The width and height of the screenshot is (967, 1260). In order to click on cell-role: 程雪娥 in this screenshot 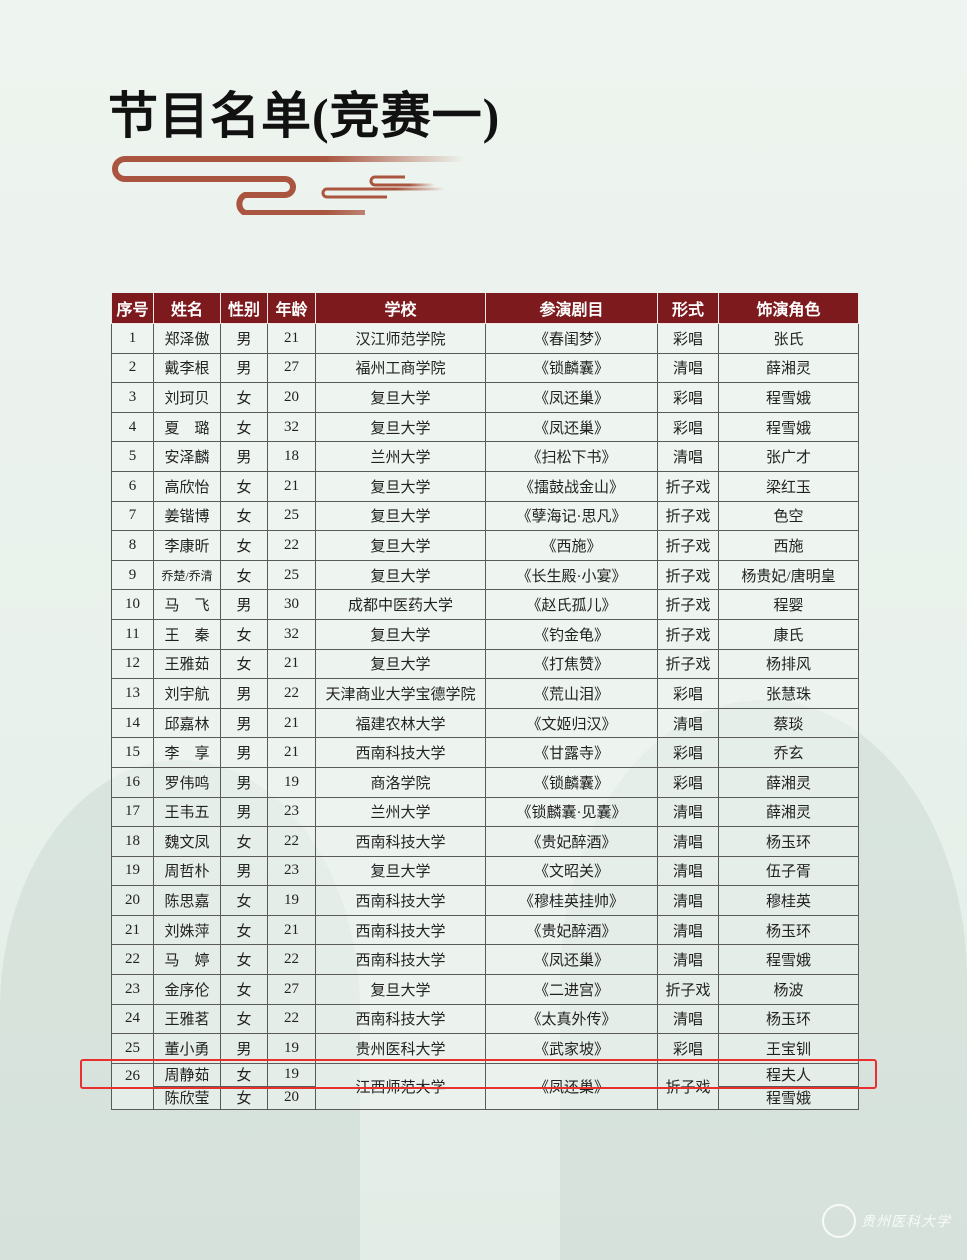, I will do `click(788, 960)`.